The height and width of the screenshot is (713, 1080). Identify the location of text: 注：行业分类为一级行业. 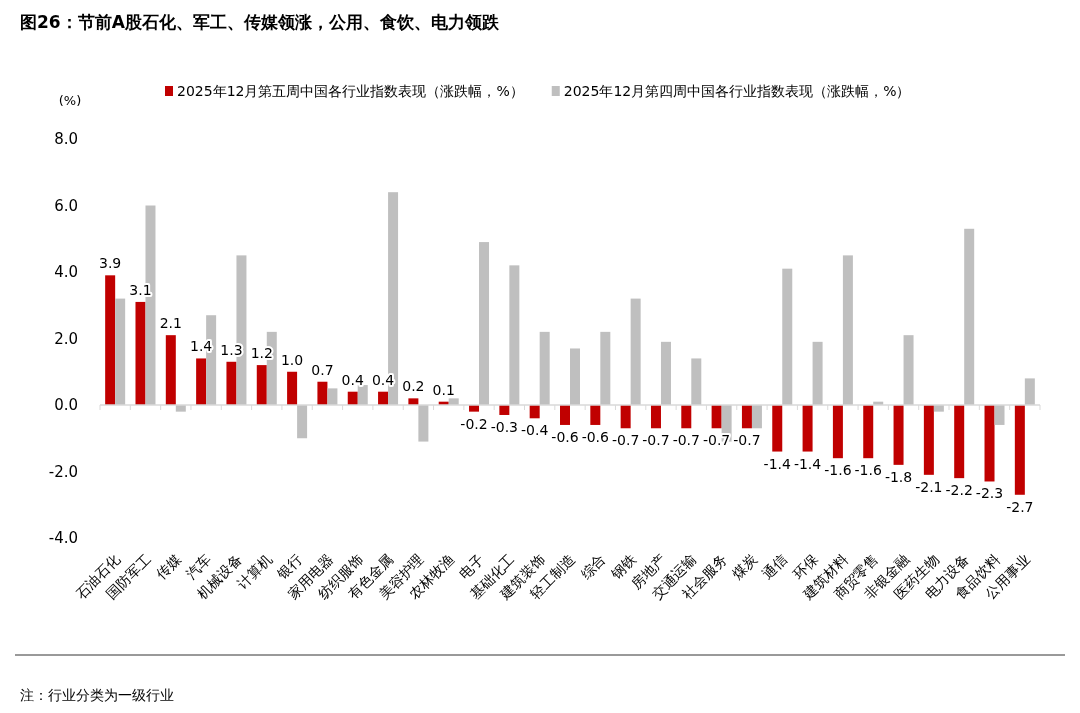
(97, 695).